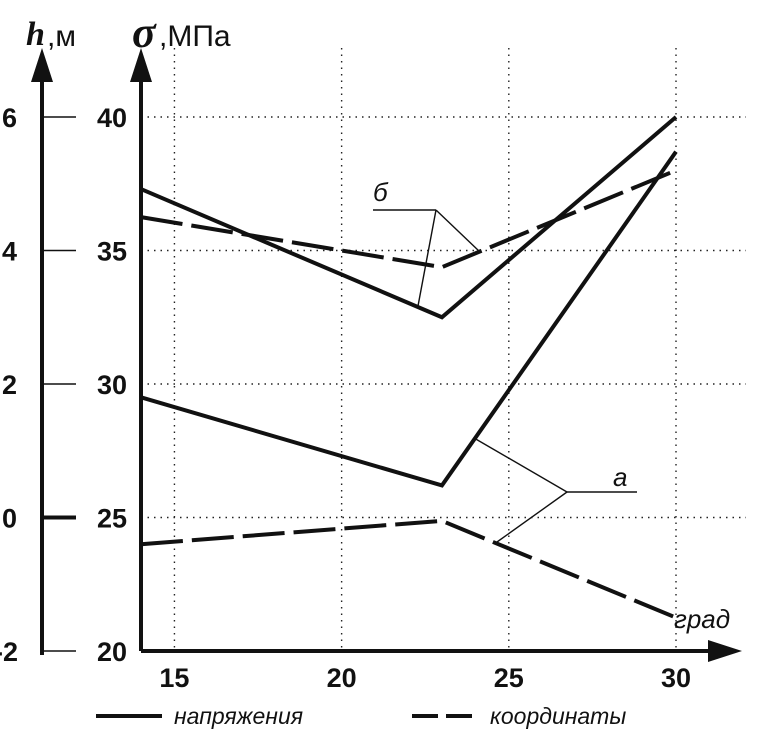  Describe the element at coordinates (42, 65) in the screenshot. I see `h-axis-arrowhead` at that location.